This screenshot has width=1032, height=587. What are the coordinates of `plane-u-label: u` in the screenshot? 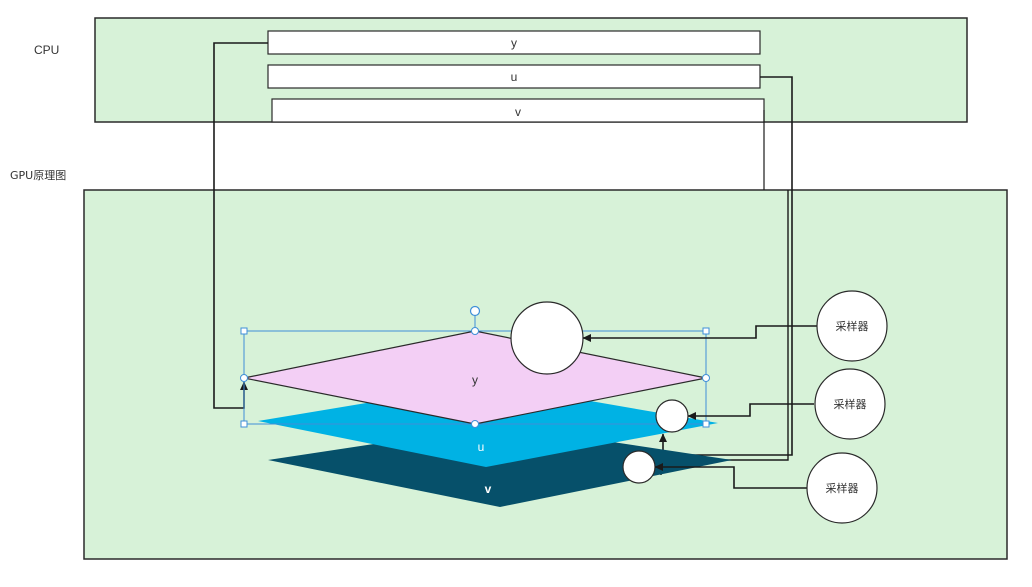 It's located at (481, 447).